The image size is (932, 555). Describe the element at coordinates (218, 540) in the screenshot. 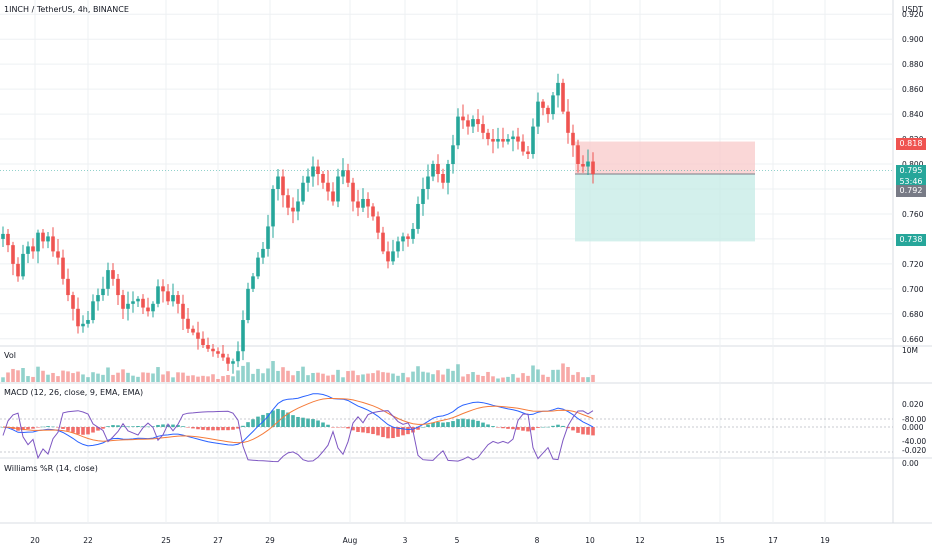

I see `time-axis-label: 27` at that location.